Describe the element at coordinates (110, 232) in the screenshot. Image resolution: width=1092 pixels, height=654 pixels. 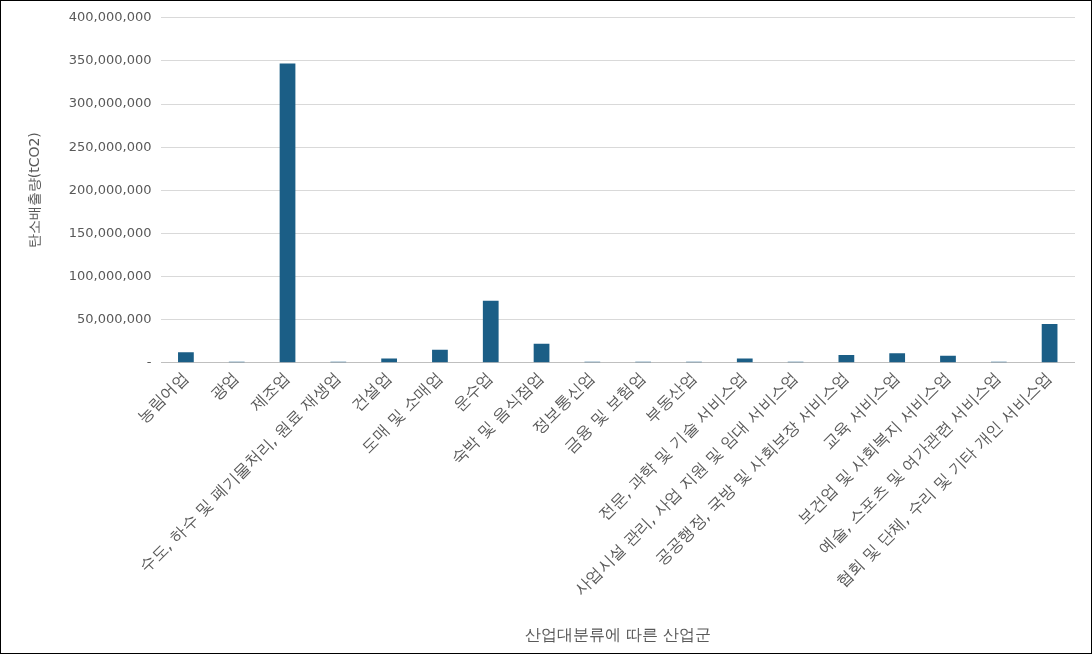
I see `y-tick-label: 150,000,000` at that location.